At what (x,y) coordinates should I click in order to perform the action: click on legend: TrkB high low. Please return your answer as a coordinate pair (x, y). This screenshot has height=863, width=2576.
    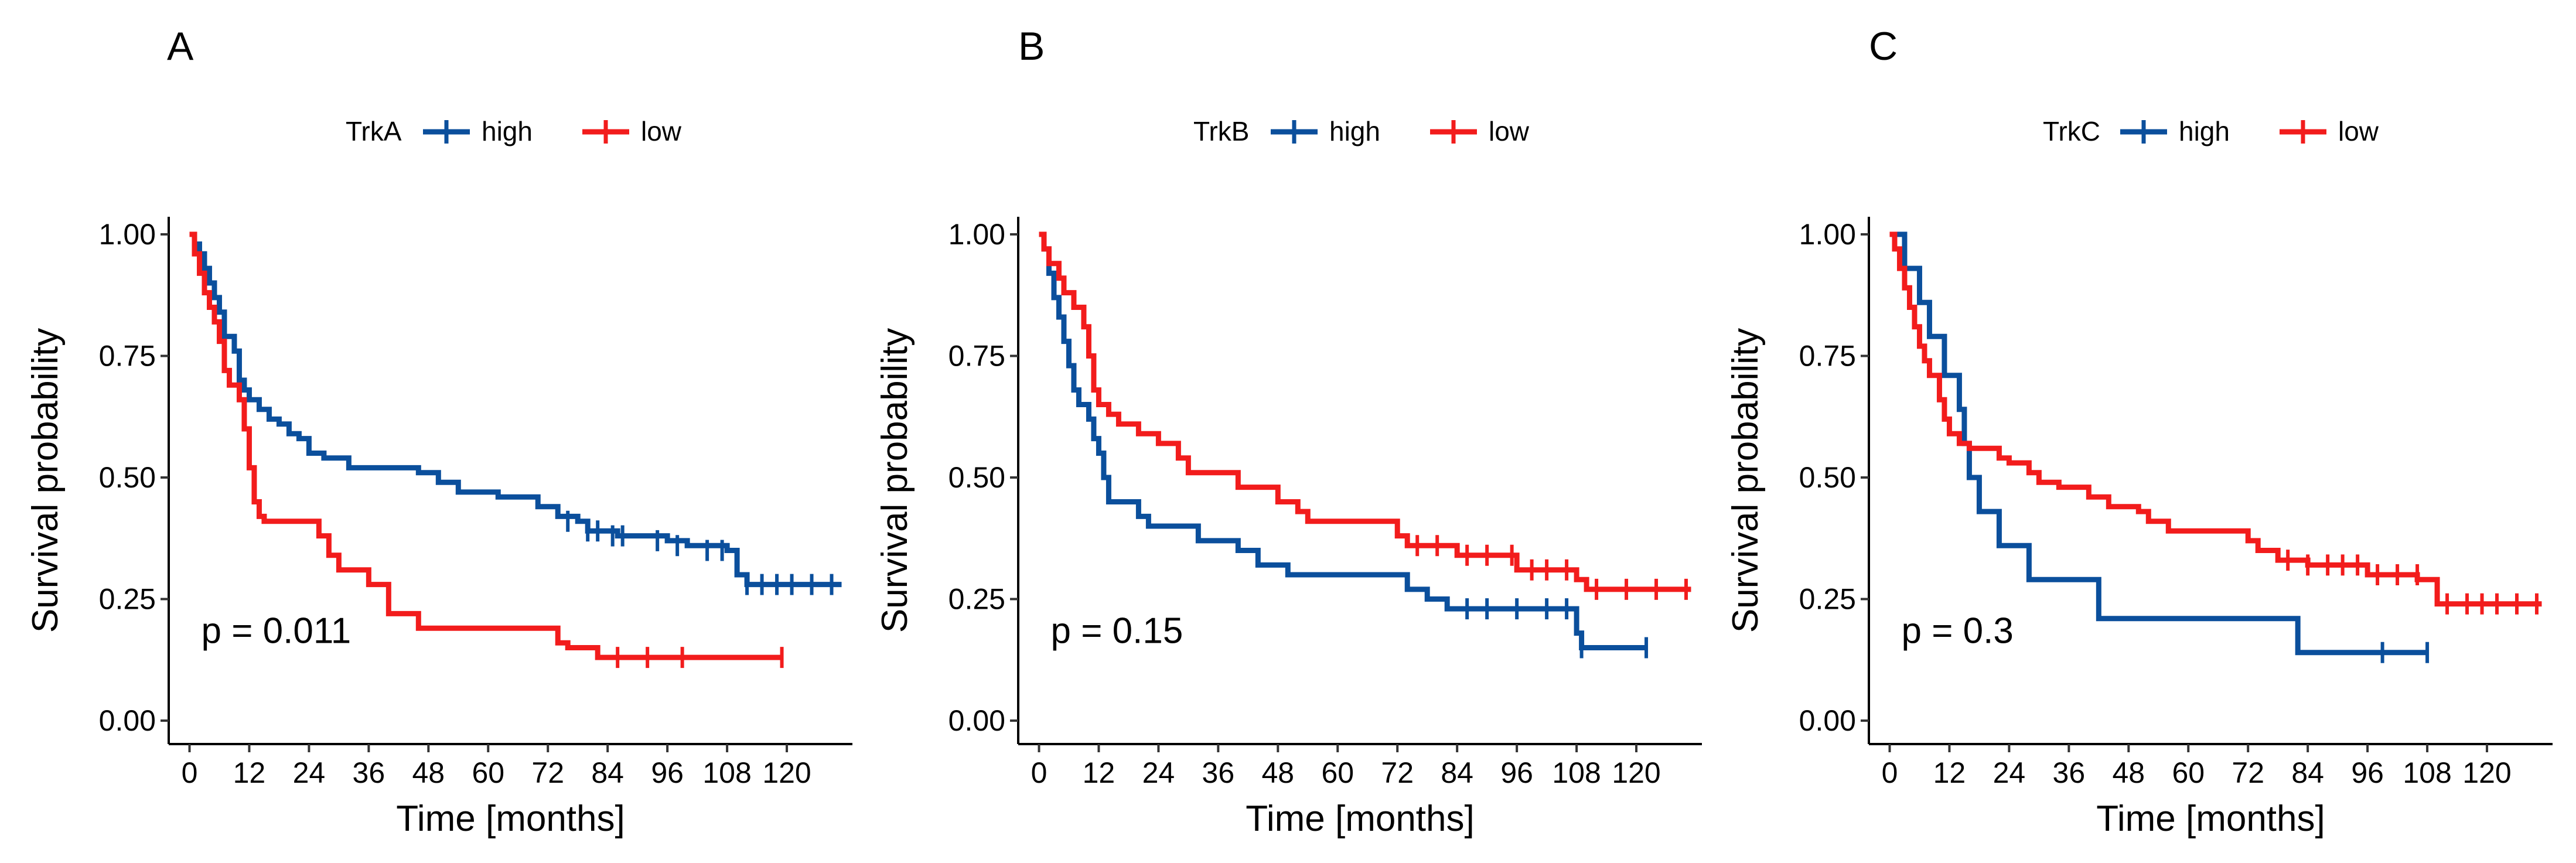
    Looking at the image, I should click on (1361, 131).